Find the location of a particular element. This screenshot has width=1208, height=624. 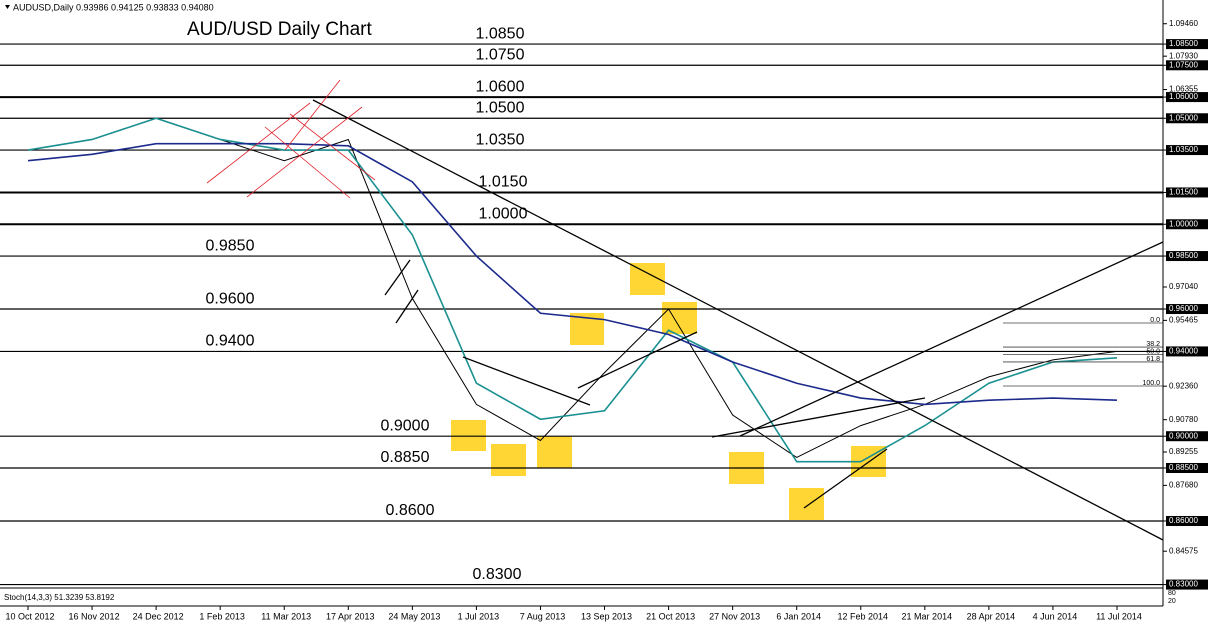

level-label: 1.0500 is located at coordinates (500, 107).